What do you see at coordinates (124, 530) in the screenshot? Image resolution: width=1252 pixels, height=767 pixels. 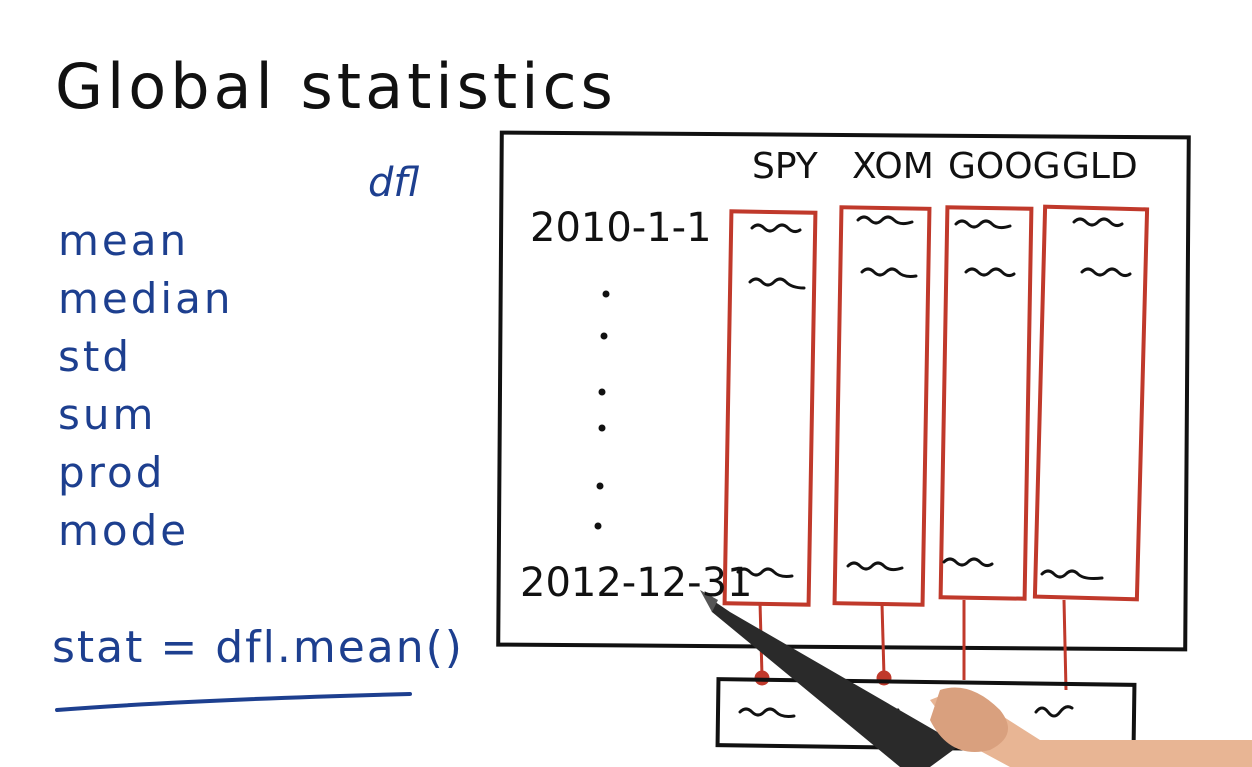 I see `stat-mode: mode` at bounding box center [124, 530].